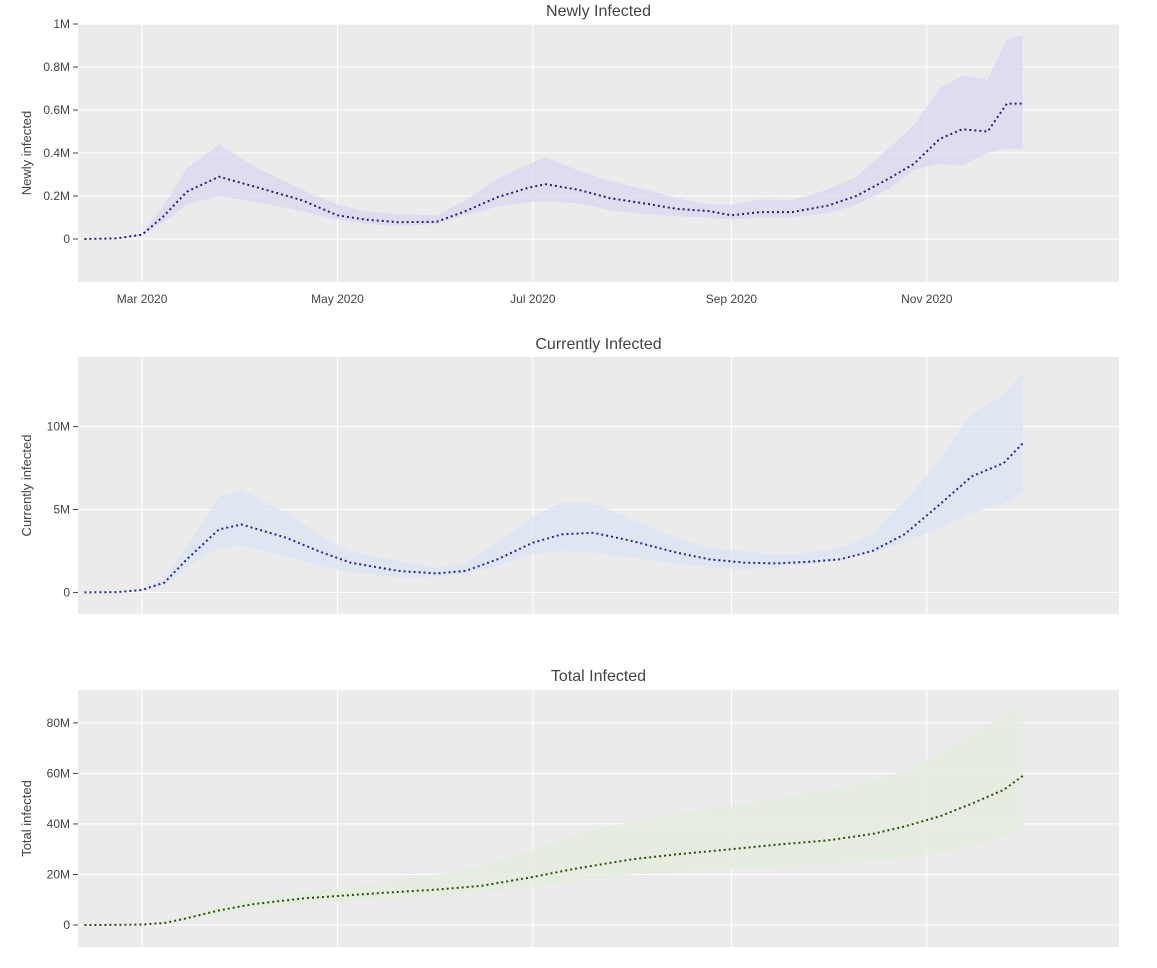 The width and height of the screenshot is (1157, 968). What do you see at coordinates (66, 925) in the screenshot?
I see `total-infected-y-tick-label: 0` at bounding box center [66, 925].